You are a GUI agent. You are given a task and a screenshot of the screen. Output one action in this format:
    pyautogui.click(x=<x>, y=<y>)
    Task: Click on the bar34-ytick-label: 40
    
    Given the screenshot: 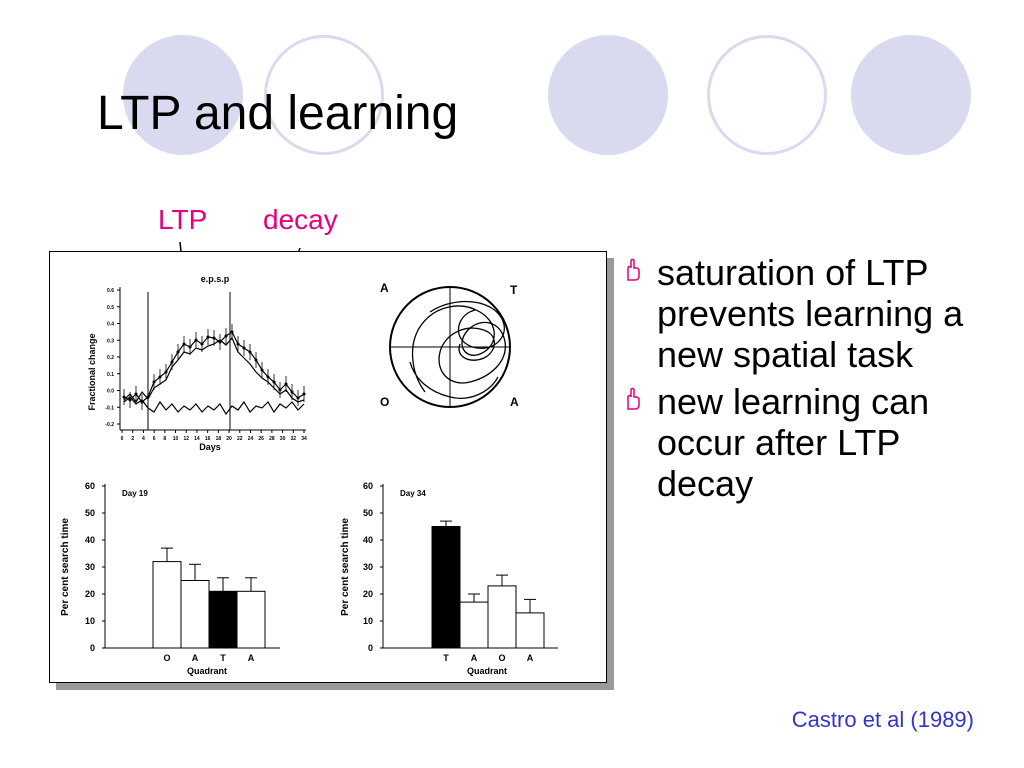 What is the action you would take?
    pyautogui.click(x=368, y=540)
    